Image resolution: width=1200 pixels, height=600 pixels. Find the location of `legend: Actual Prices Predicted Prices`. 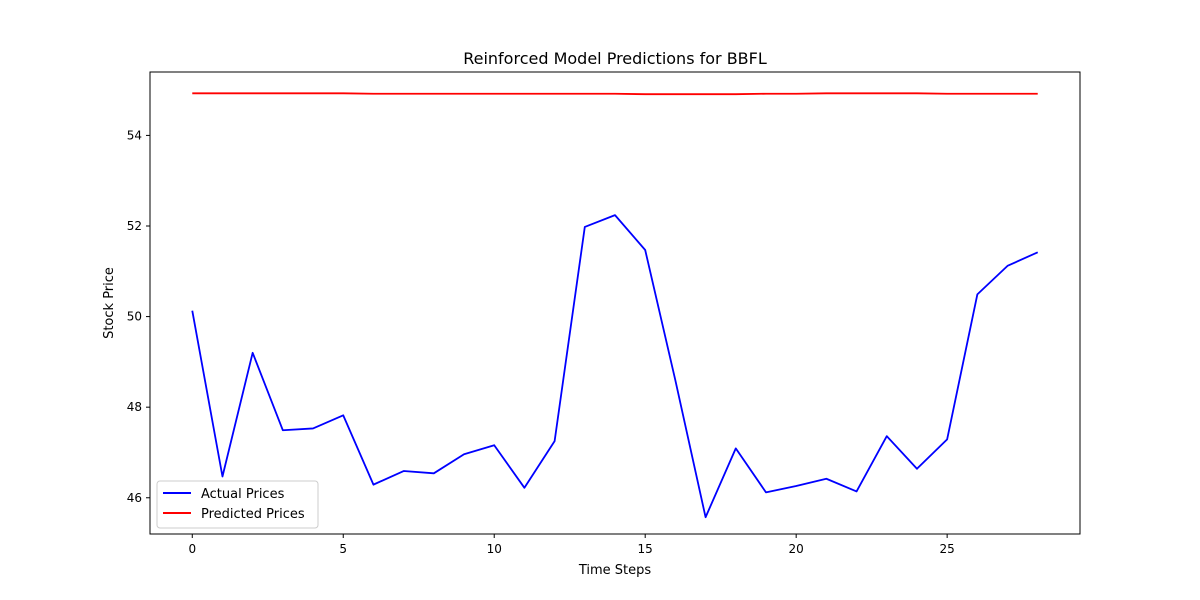

legend: Actual Prices Predicted Prices is located at coordinates (237, 504).